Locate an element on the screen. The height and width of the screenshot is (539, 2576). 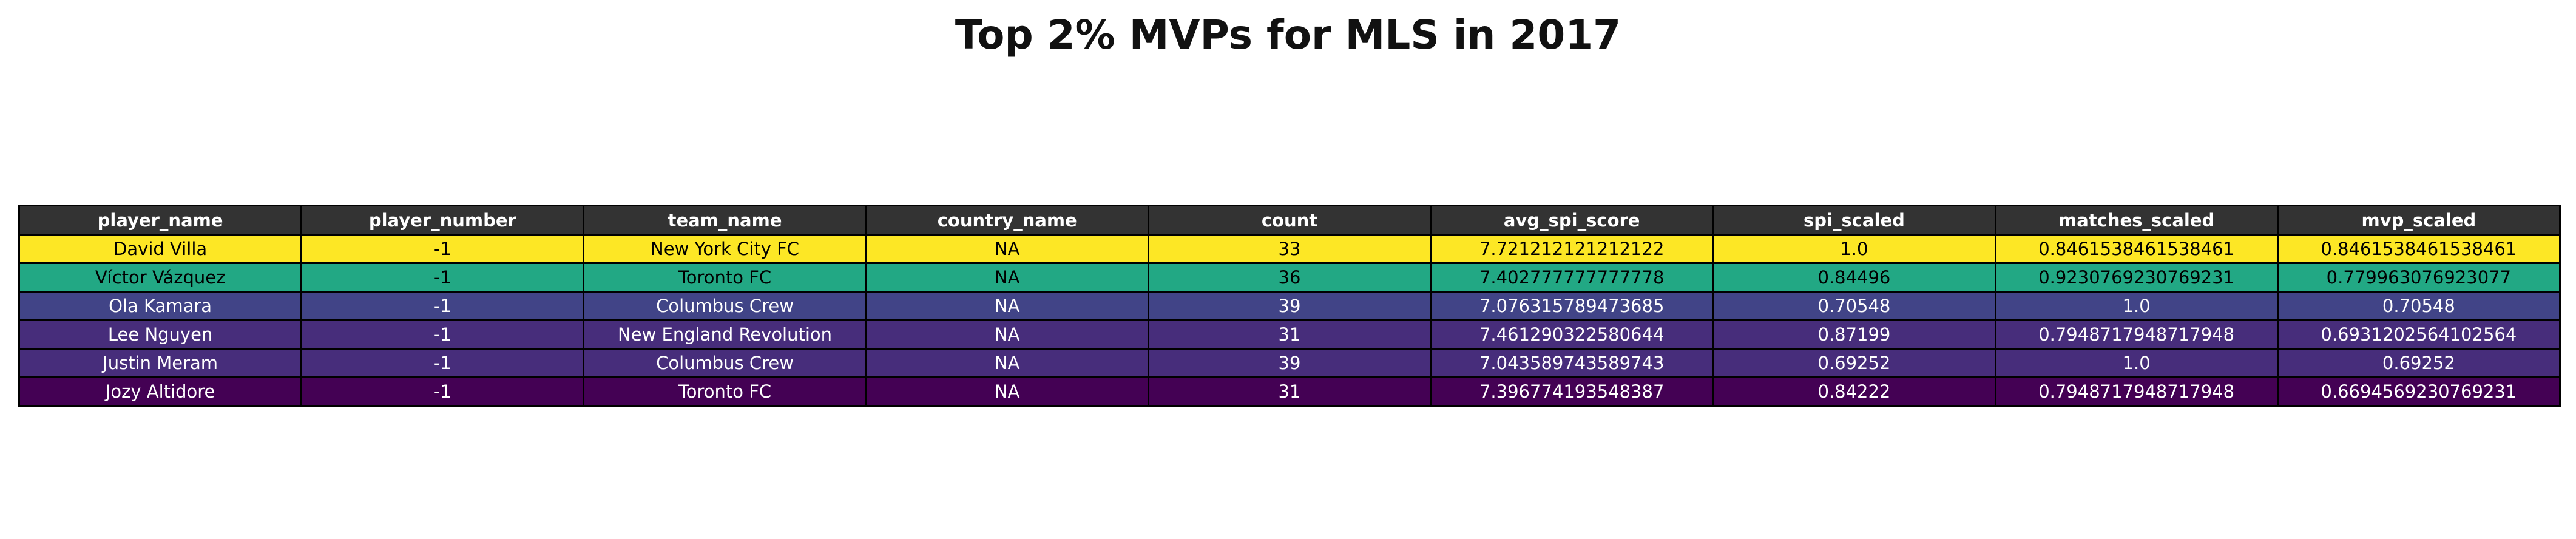
cell-mvp-scaled: 0.6931202564102564 is located at coordinates (2418, 334).